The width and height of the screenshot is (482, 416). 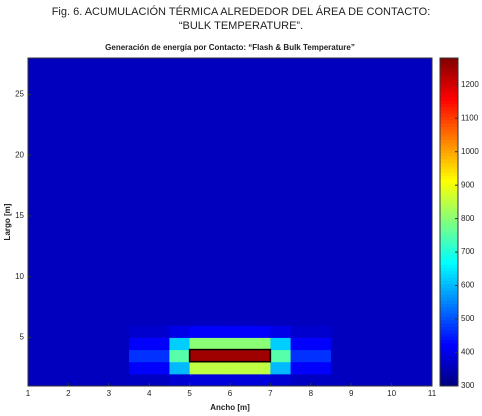 What do you see at coordinates (68, 393) in the screenshot?
I see `x-tick-label: 2` at bounding box center [68, 393].